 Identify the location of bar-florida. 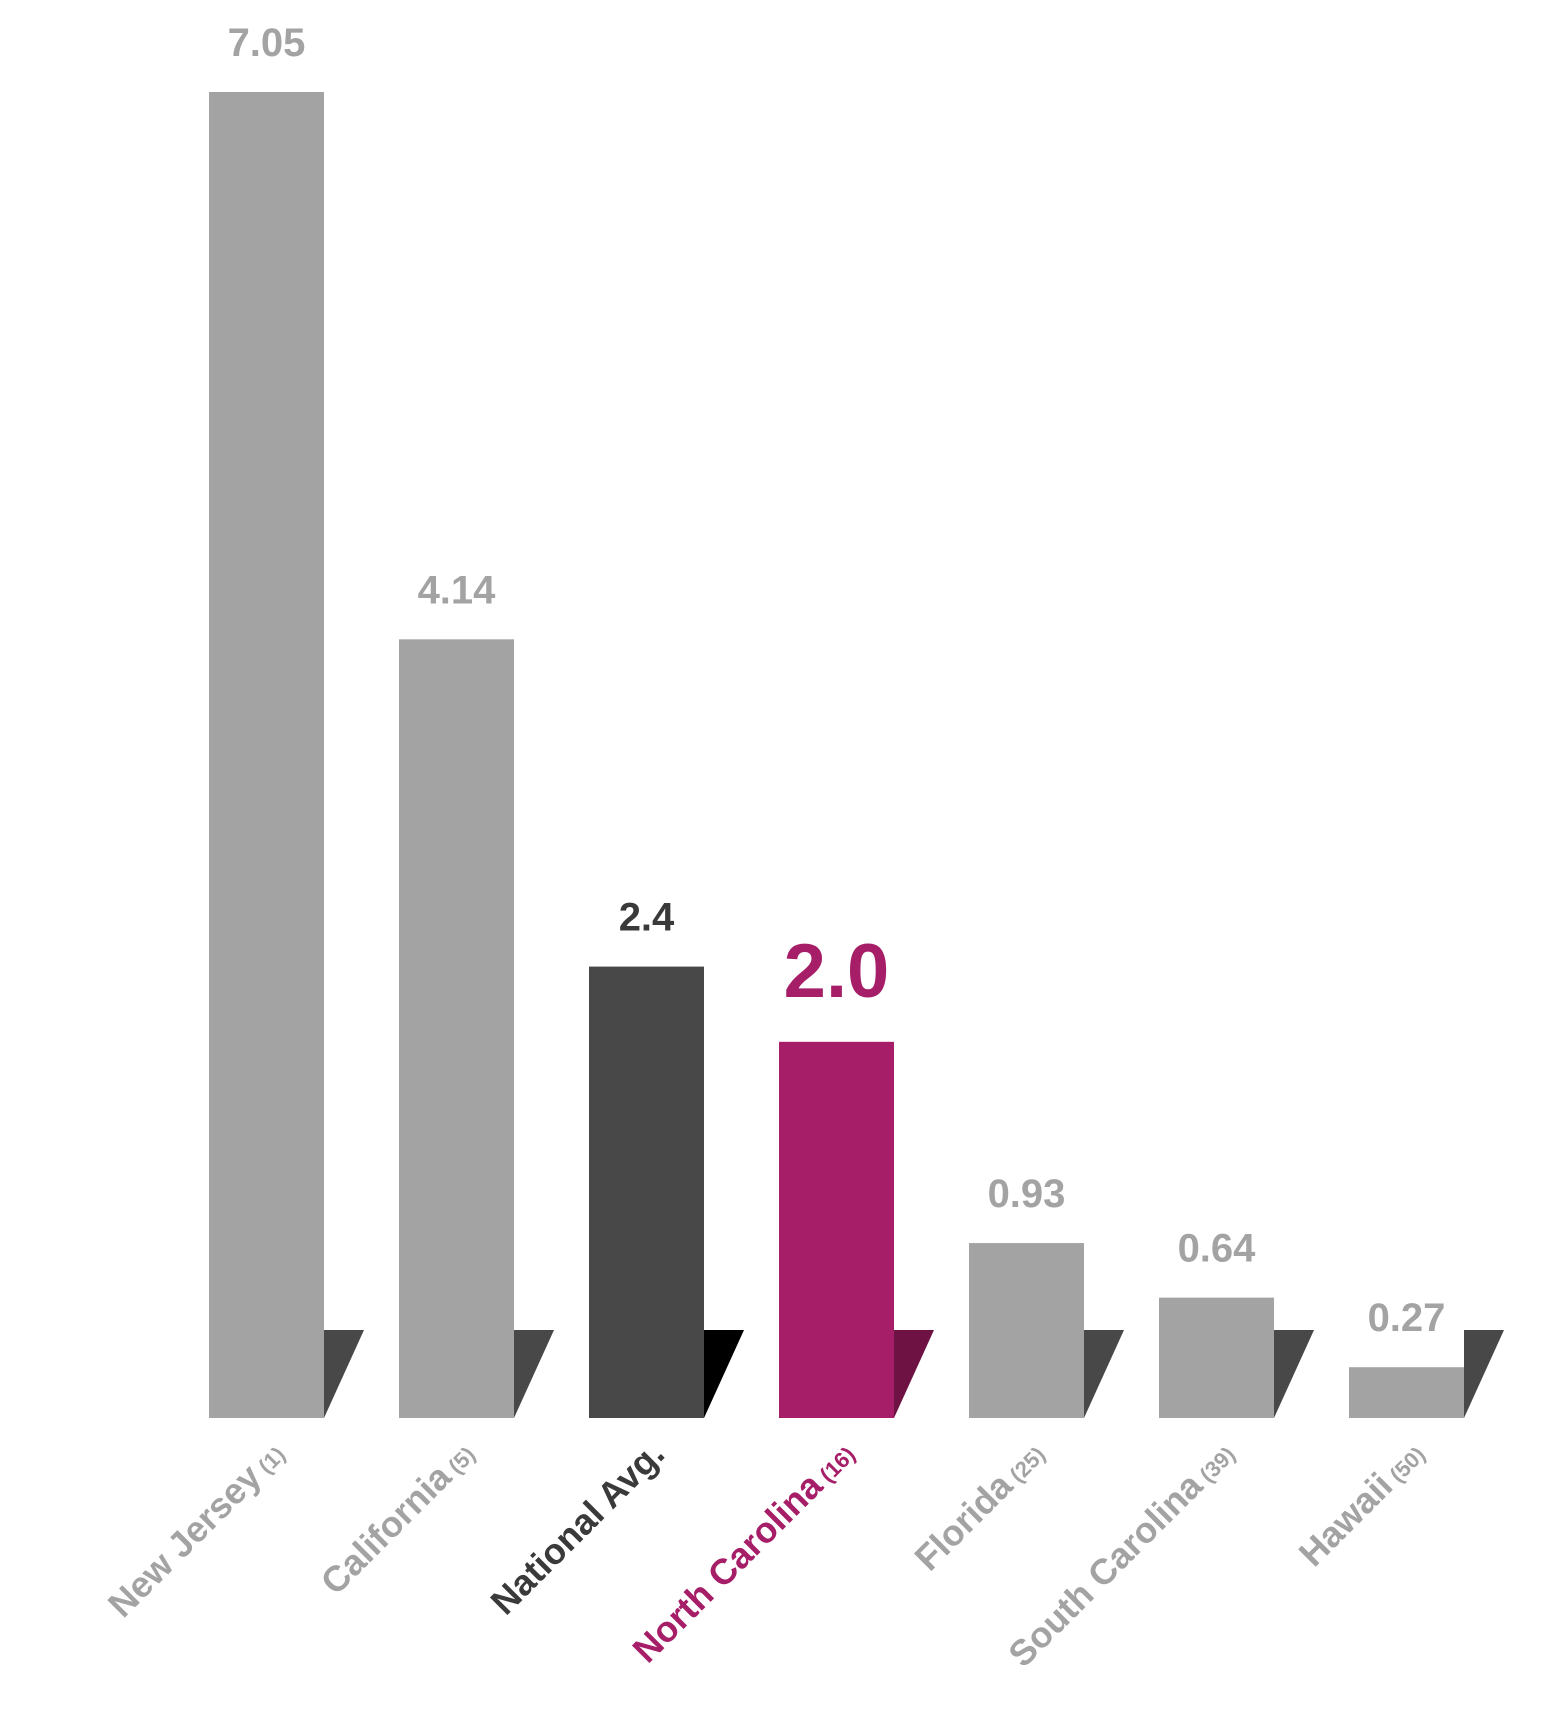
(1026, 1330).